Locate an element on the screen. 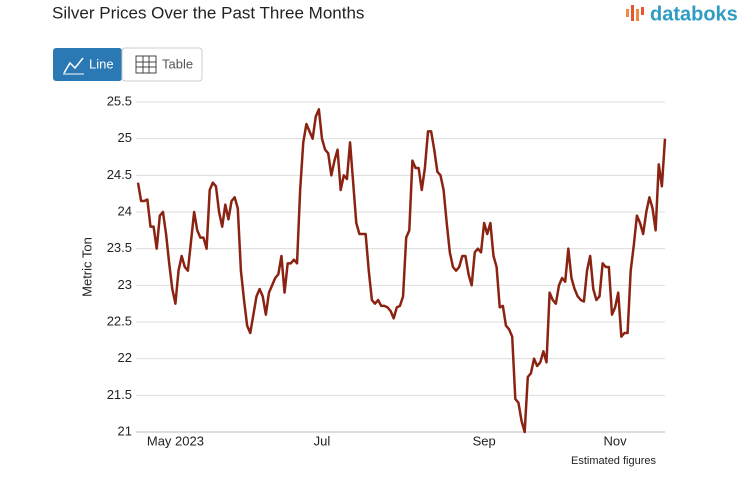  logo: databoks is located at coordinates (682, 14).